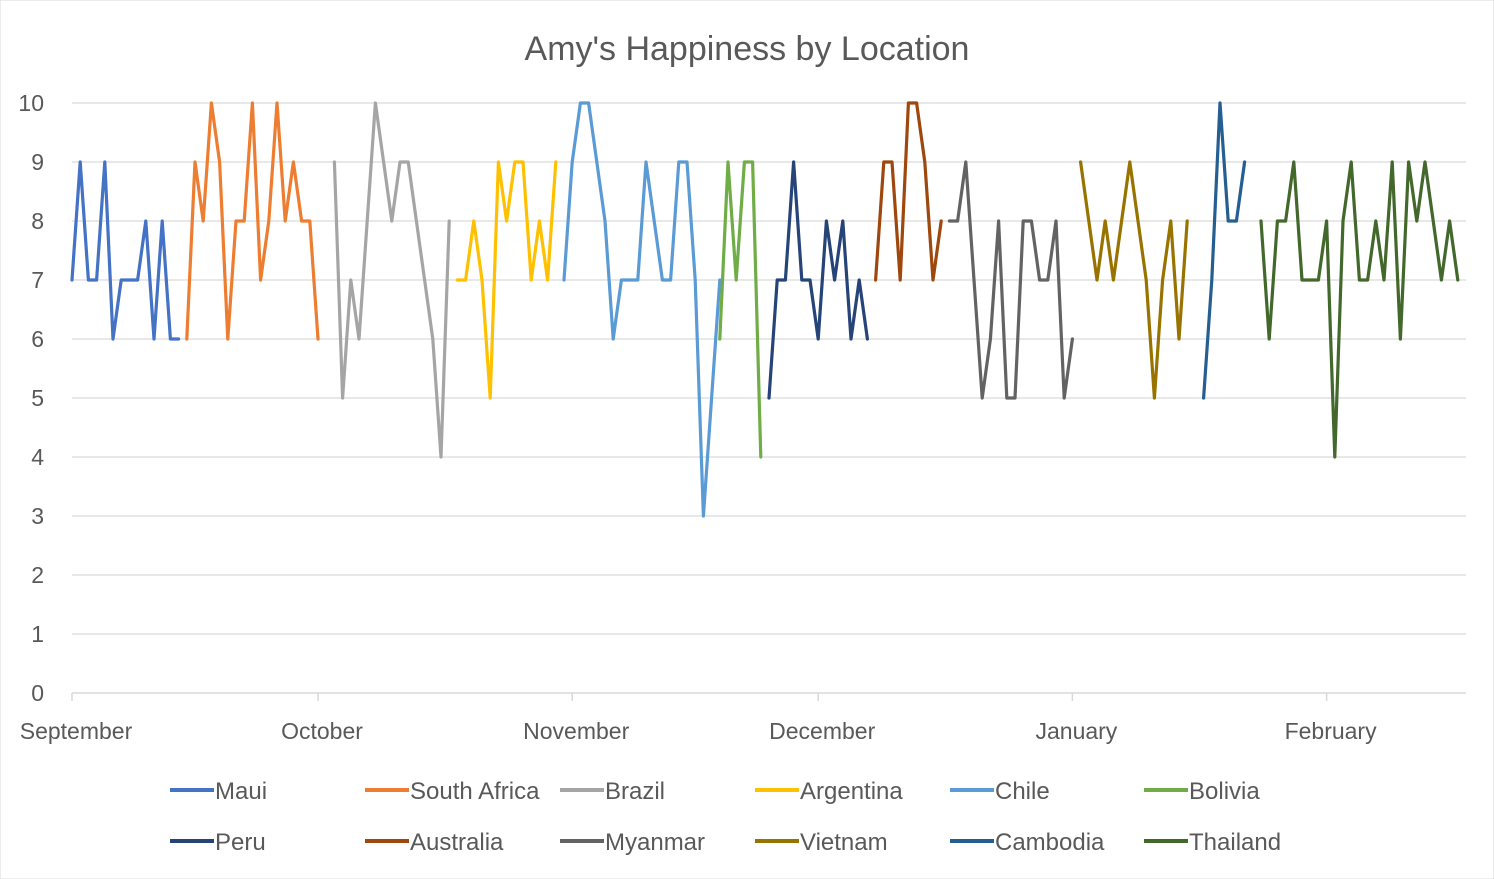 The image size is (1494, 879). Describe the element at coordinates (506, 280) in the screenshot. I see `series-line-argentina` at that location.